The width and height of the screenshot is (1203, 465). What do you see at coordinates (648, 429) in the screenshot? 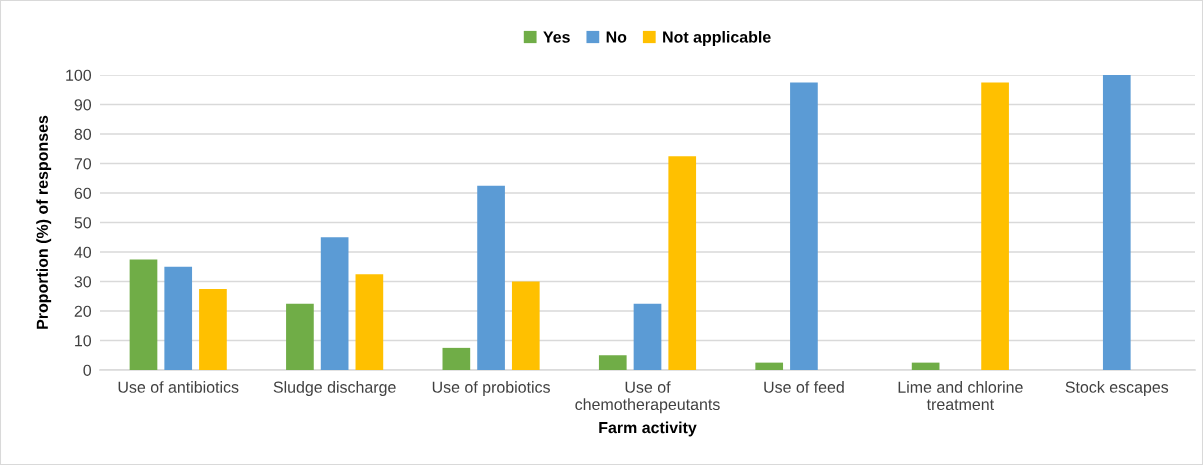
I see `x-axis-title: Farm activity` at bounding box center [648, 429].